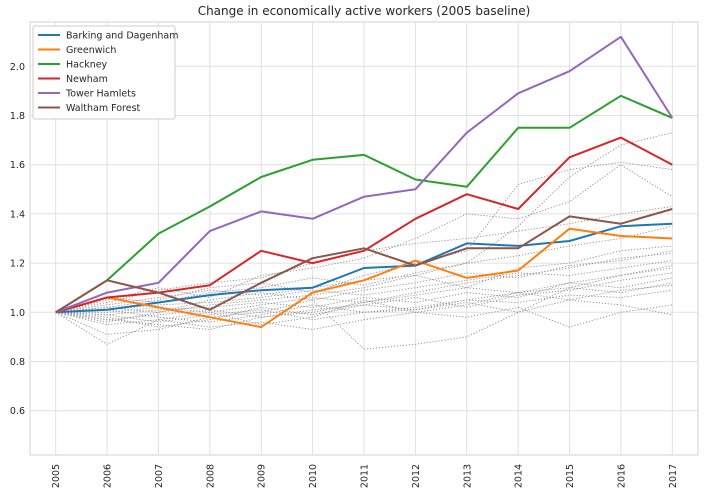  Describe the element at coordinates (17, 362) in the screenshot. I see `y-tick-label: 0.8` at that location.